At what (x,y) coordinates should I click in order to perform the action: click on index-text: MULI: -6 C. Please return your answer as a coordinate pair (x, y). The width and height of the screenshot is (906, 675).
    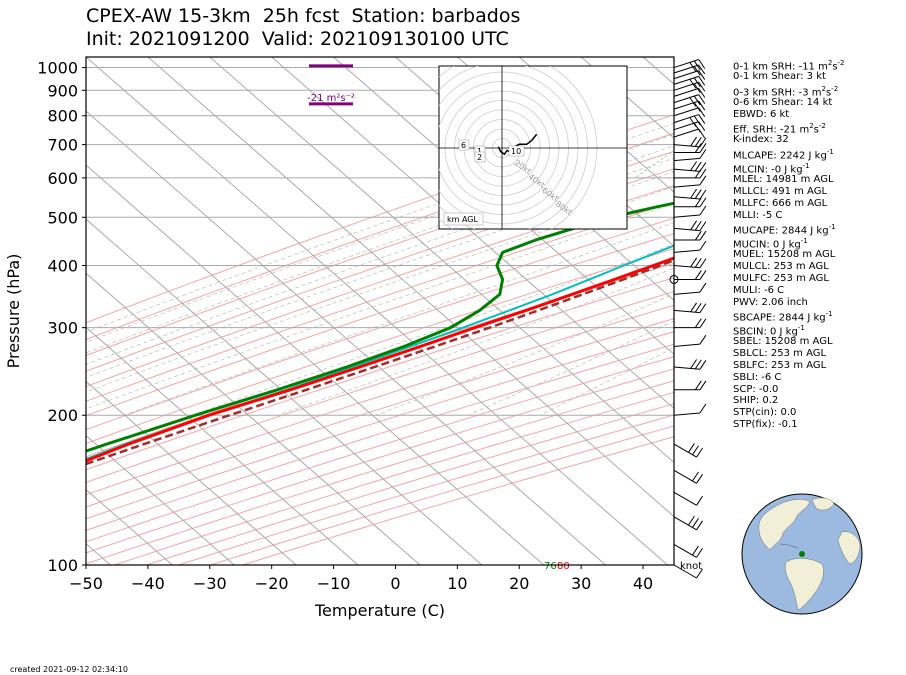
    Looking at the image, I should click on (759, 290).